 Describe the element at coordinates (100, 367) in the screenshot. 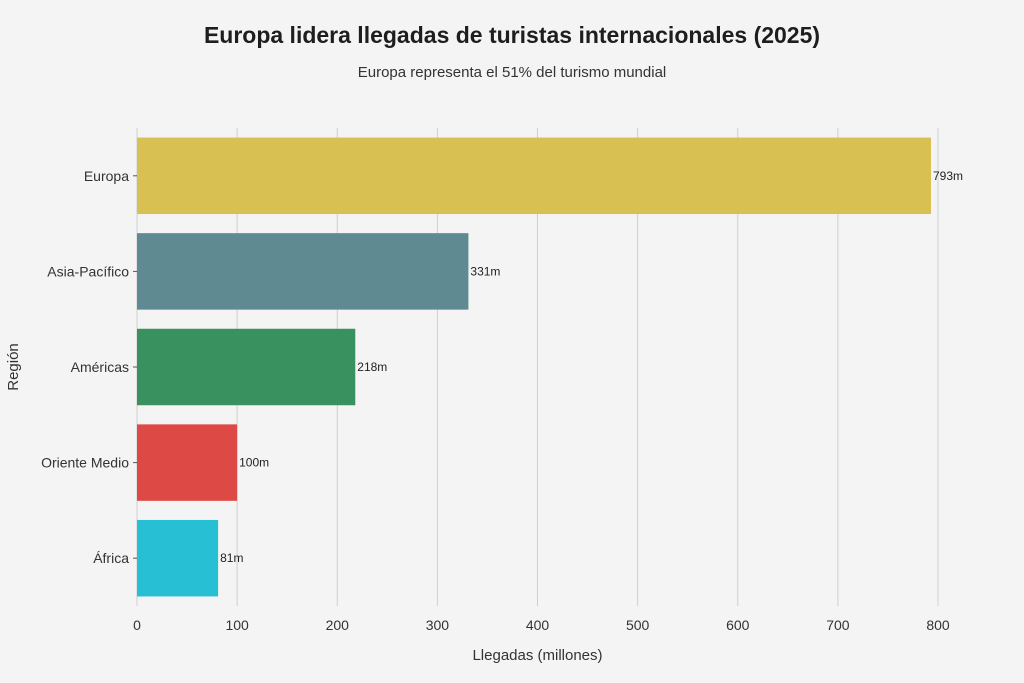

I see `y-tick-label: Américas` at that location.